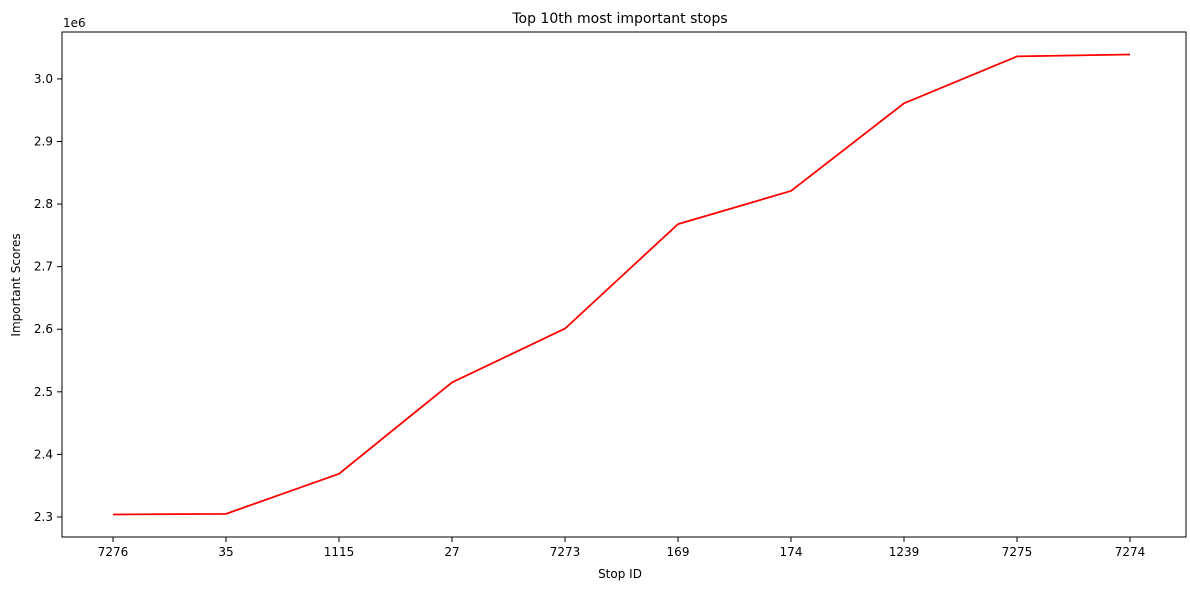  Describe the element at coordinates (48, 298) in the screenshot. I see `y-axis-ticks: 2.3 2.4 2.5 2.6 2.7 2.8 2.9 3.0` at that location.